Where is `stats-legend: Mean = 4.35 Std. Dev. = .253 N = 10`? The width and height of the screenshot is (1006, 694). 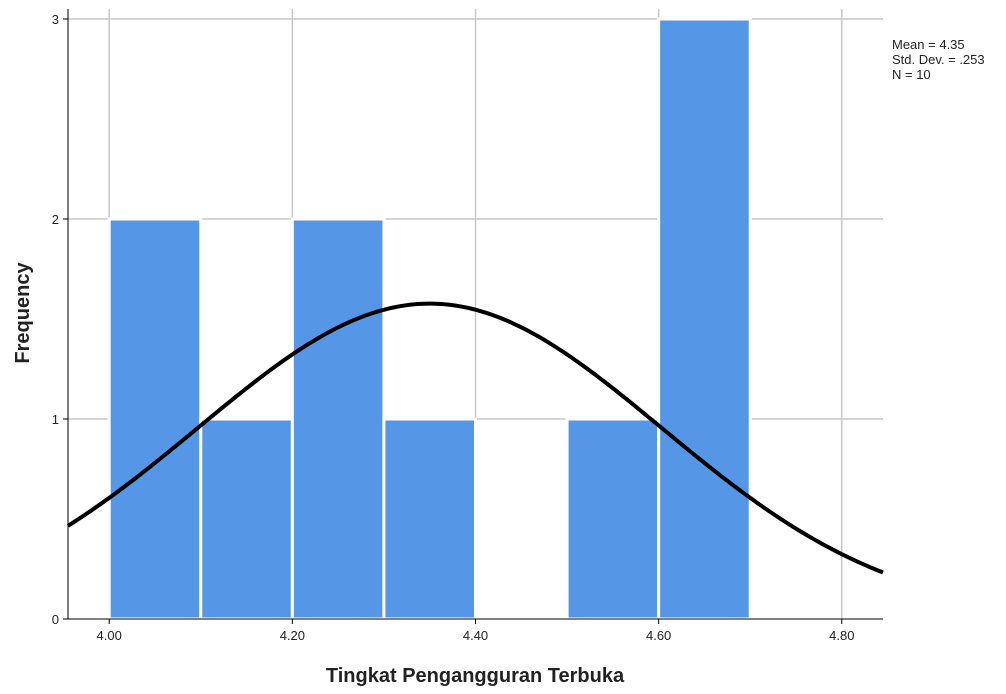 stats-legend: Mean = 4.35 Std. Dev. = .253 N = 10 is located at coordinates (938, 59).